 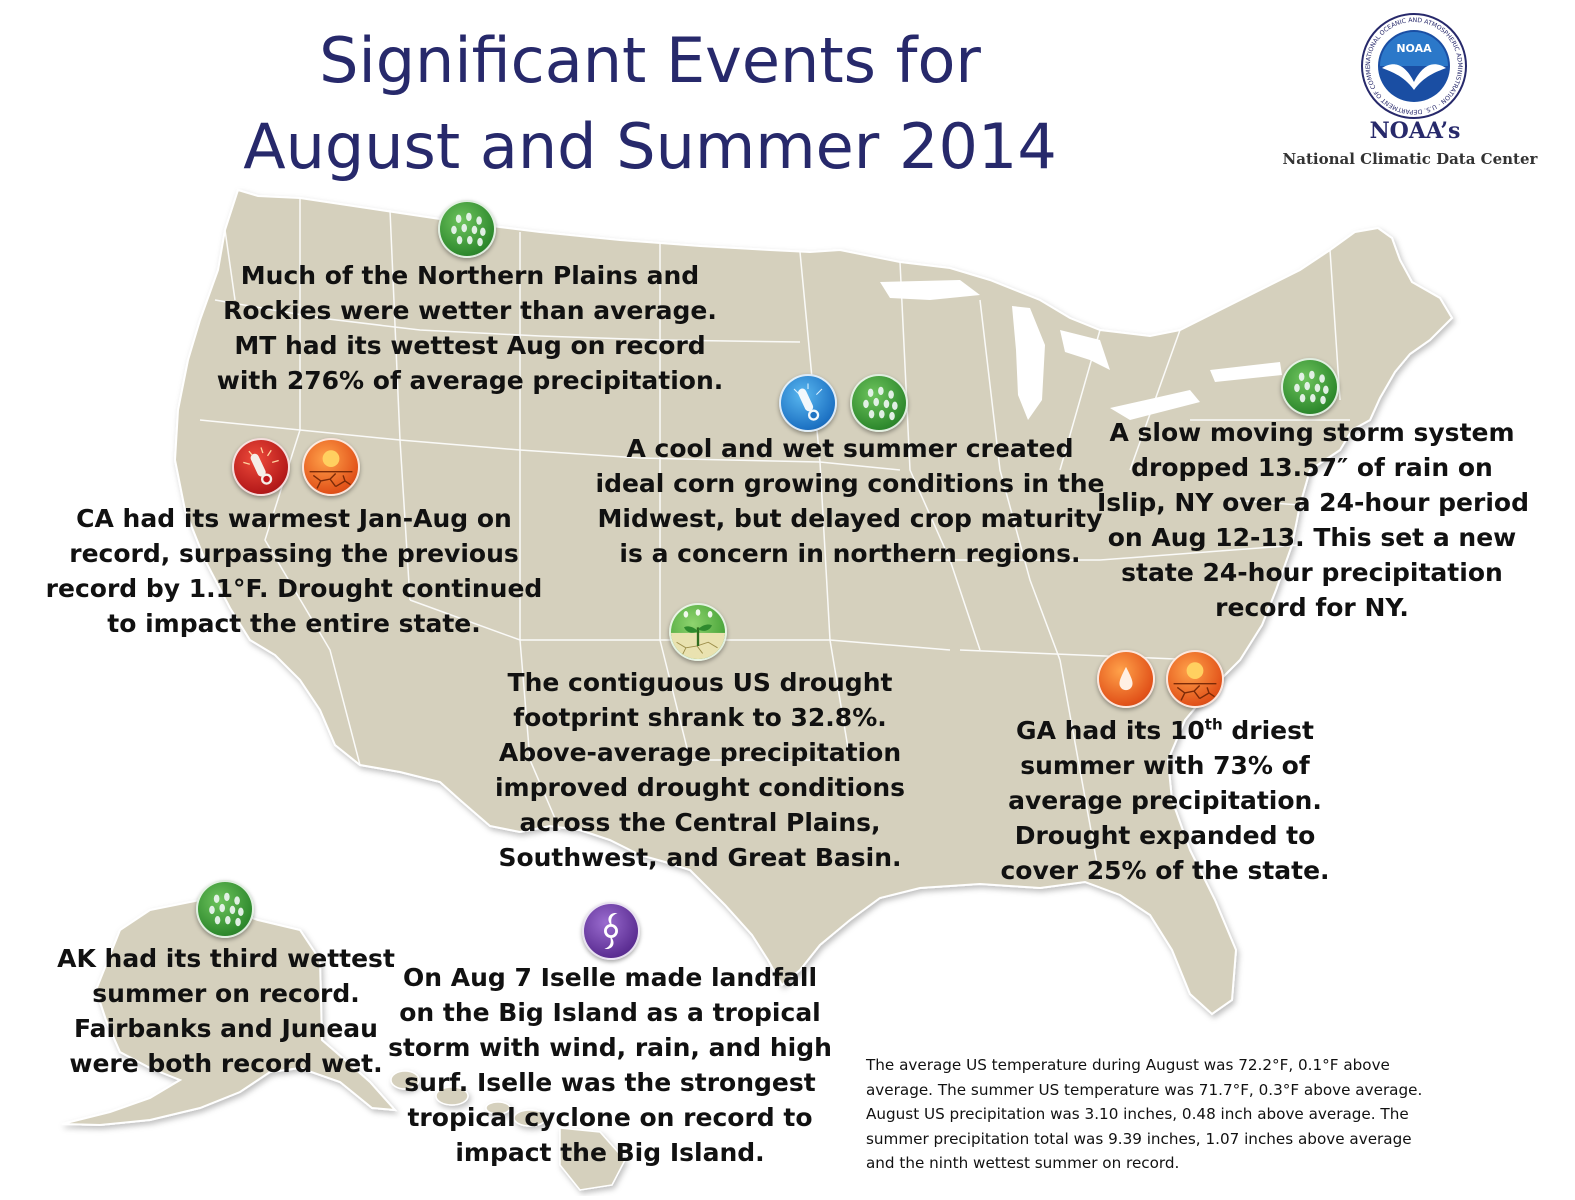 What do you see at coordinates (1415, 131) in the screenshot?
I see `noaa-name: NOAA’s` at bounding box center [1415, 131].